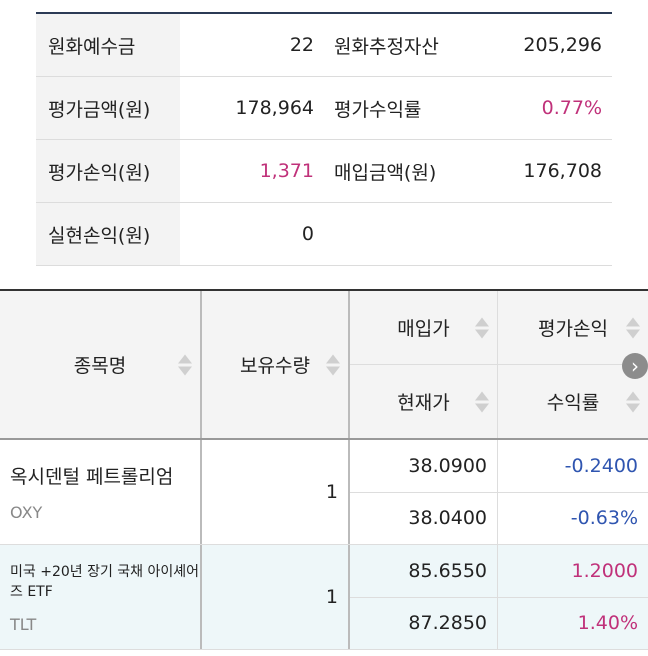 This screenshot has height=656, width=648. I want to click on header-qty: 보유수량, so click(276, 364).